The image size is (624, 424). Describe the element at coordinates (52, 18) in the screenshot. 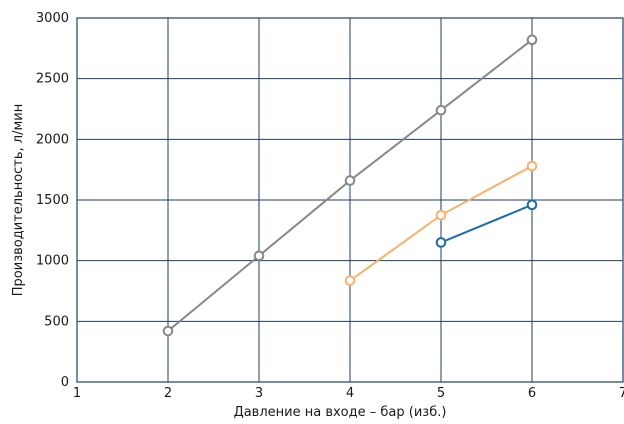

I see `y-tick-label: 3000` at that location.